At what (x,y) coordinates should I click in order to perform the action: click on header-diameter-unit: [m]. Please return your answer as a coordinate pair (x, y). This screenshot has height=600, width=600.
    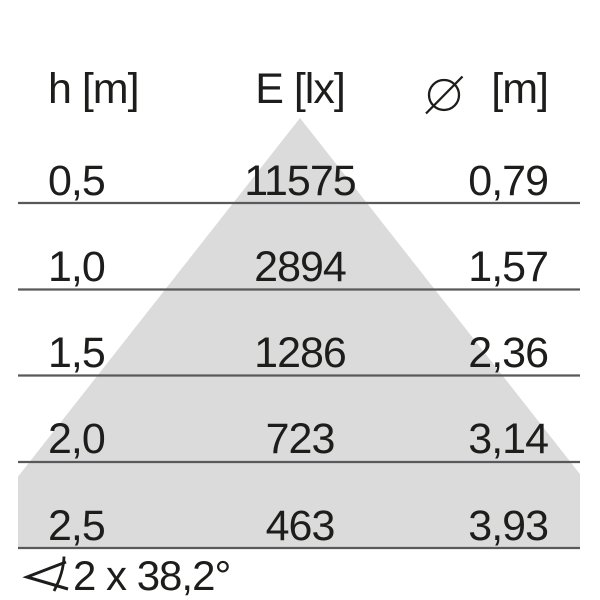
    Looking at the image, I should click on (520, 89).